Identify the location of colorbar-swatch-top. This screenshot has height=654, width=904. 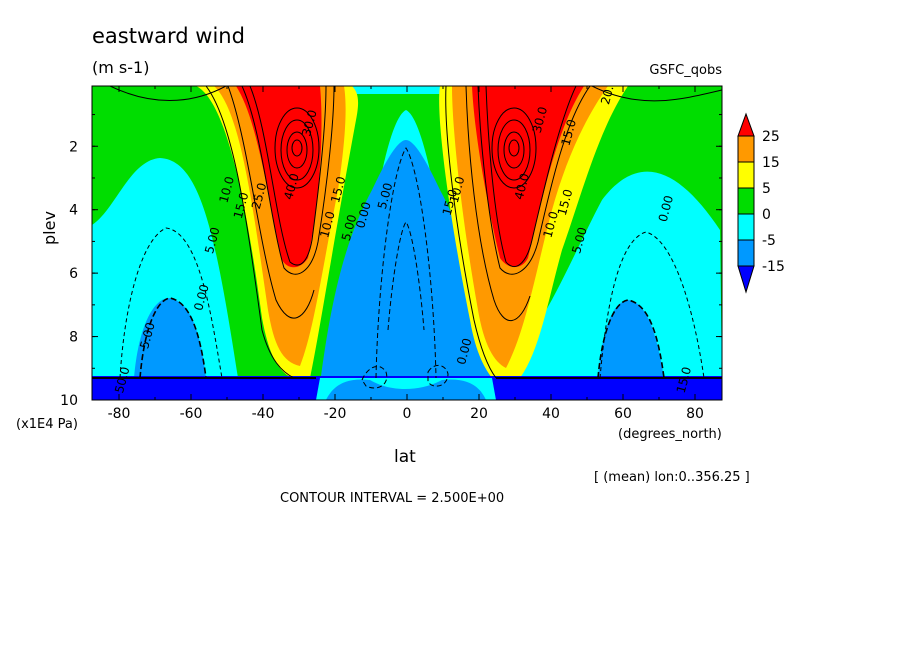
(746, 124).